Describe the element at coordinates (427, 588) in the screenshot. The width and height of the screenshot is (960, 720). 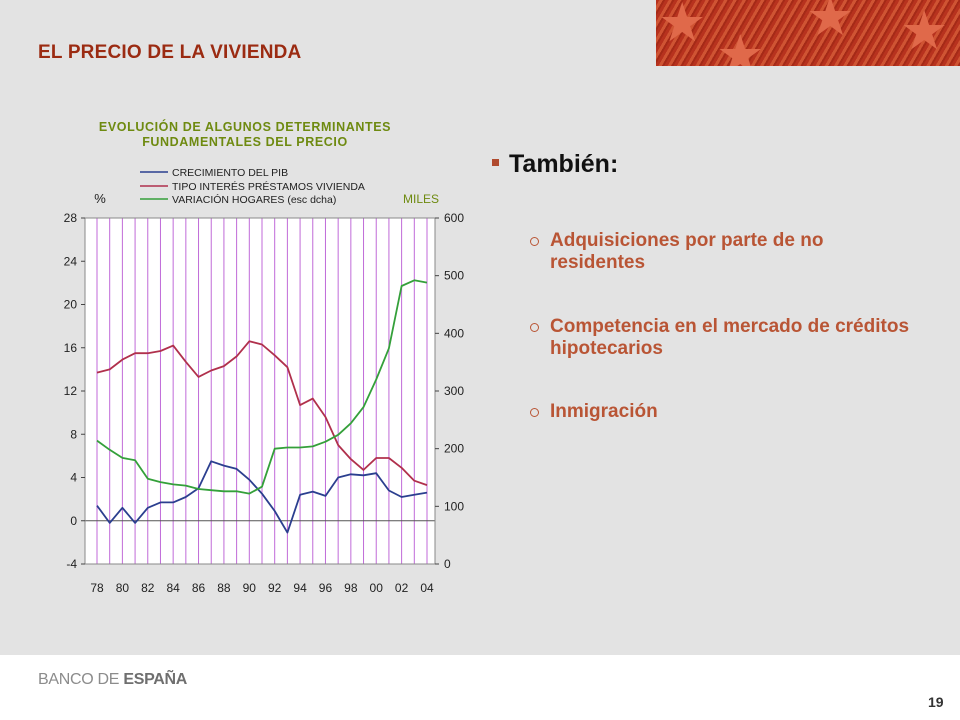
I see `x-tick-label: 04` at that location.